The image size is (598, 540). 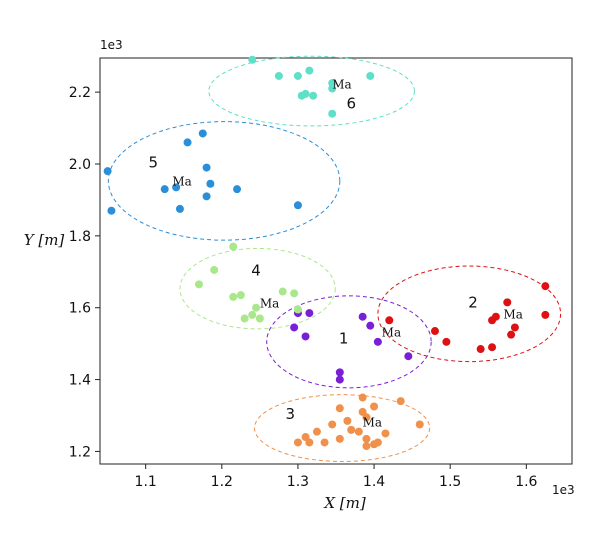 What do you see at coordinates (563, 490) in the screenshot?
I see `x-axis-multiplier: 1e3` at bounding box center [563, 490].